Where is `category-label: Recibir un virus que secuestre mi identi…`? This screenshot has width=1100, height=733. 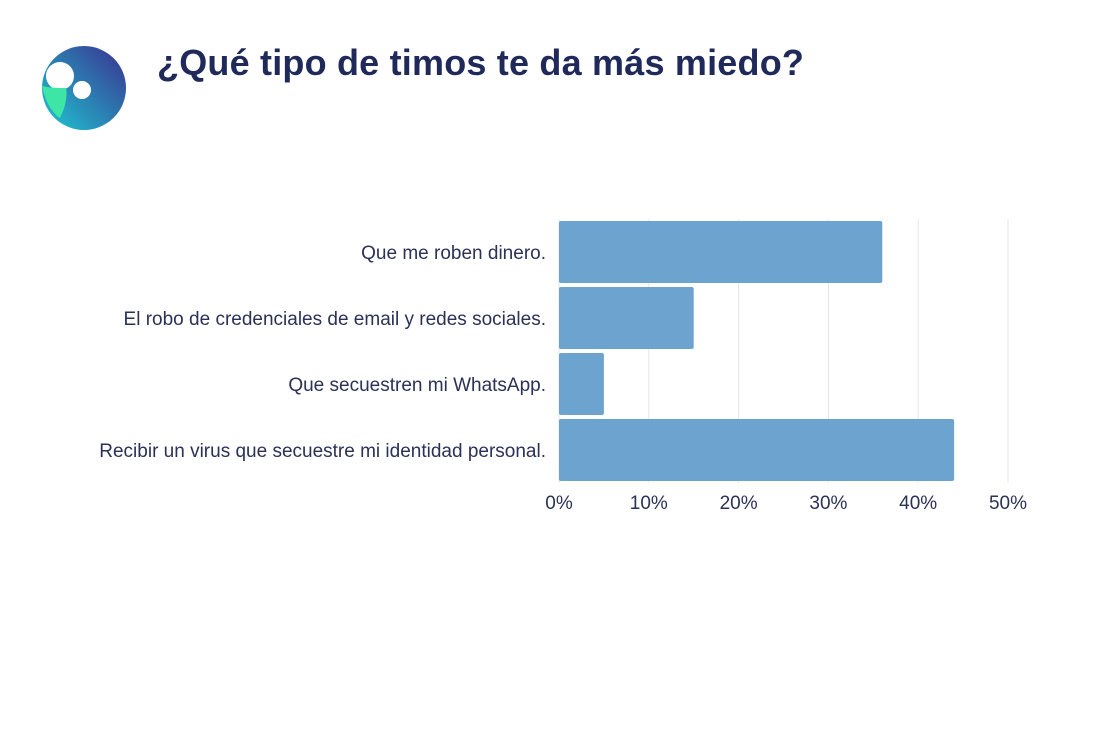 category-label: Recibir un virus que secuestre mi identi… is located at coordinates (322, 451).